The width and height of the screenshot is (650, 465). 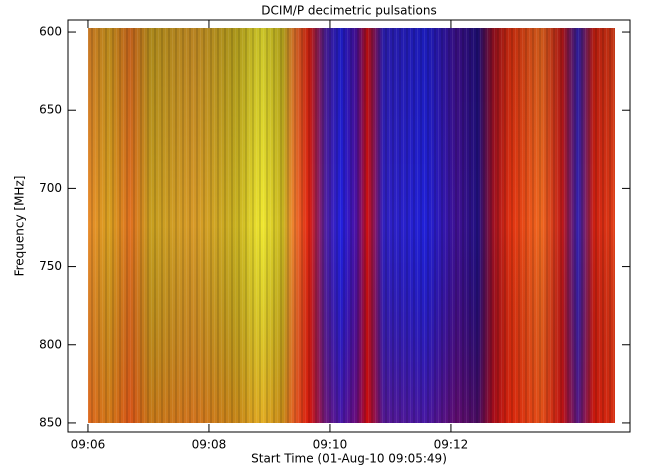 I want to click on chart-title: DCIM/P decimetric pulsations, so click(x=348, y=11).